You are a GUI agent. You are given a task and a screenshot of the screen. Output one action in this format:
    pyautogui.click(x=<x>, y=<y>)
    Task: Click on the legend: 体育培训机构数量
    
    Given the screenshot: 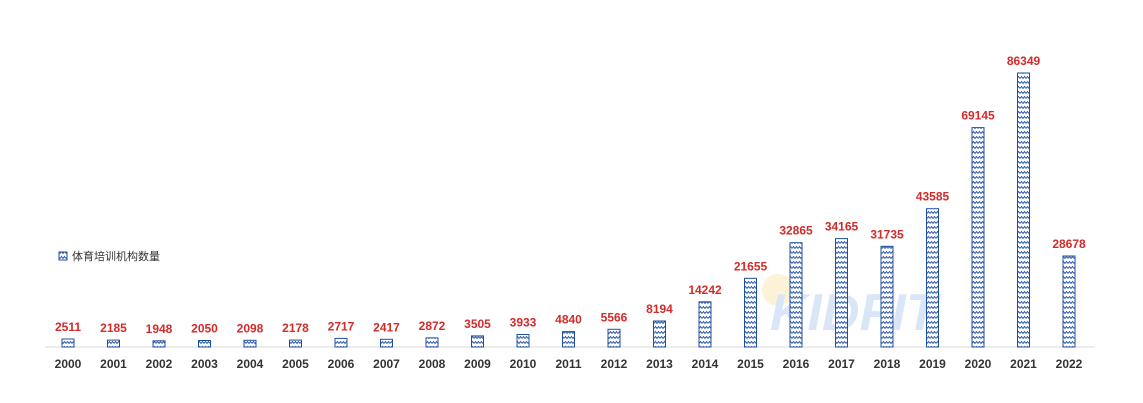 What is the action you would take?
    pyautogui.click(x=109, y=256)
    